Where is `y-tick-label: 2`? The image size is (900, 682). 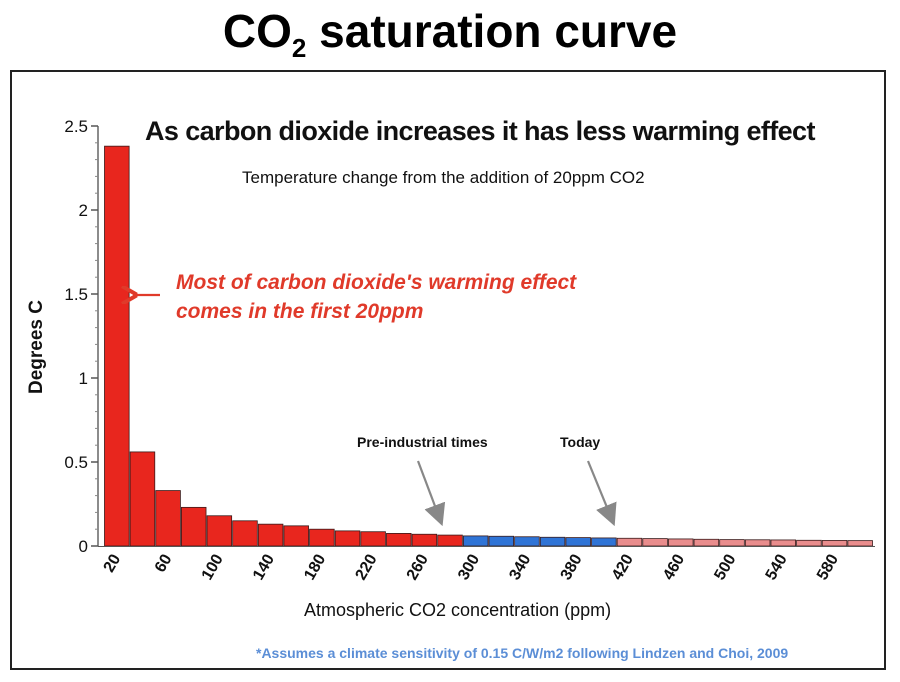 y-tick-label: 2 is located at coordinates (83, 210).